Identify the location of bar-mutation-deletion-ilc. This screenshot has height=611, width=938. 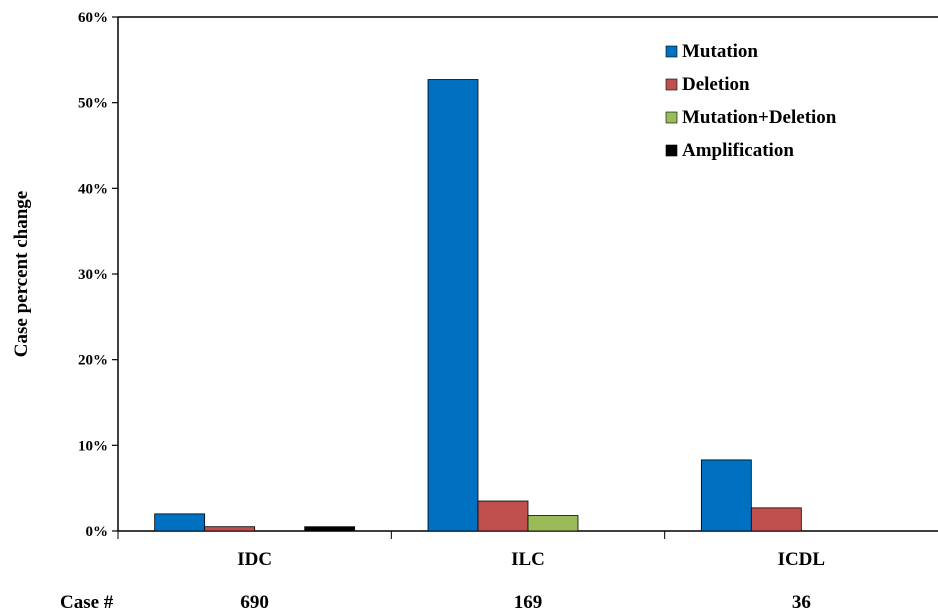
(553, 523).